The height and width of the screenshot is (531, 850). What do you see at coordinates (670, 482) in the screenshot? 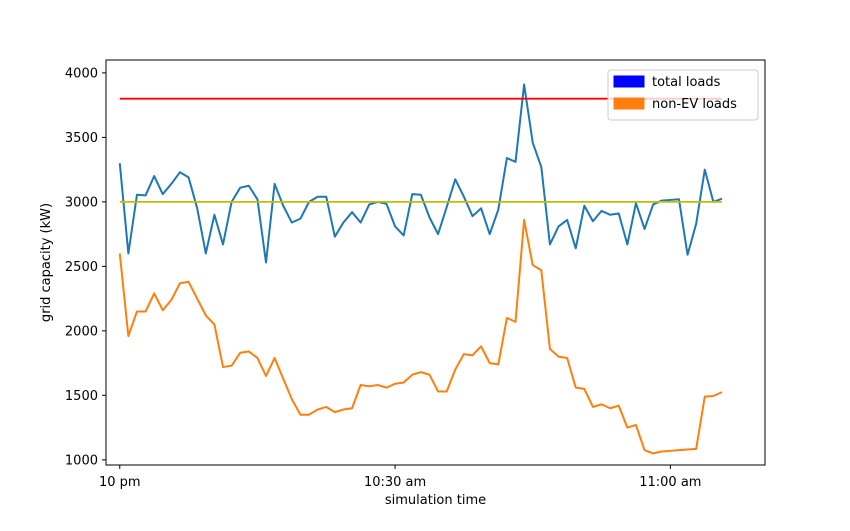
I see `x-tick-label: 11:00 am` at bounding box center [670, 482].